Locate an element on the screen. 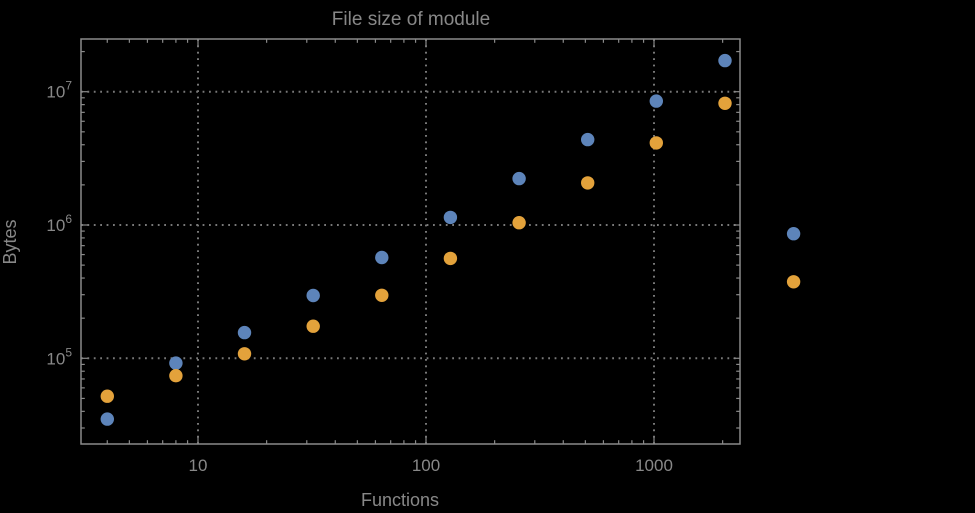 The image size is (975, 513). x-axis-label: Functions is located at coordinates (400, 500).